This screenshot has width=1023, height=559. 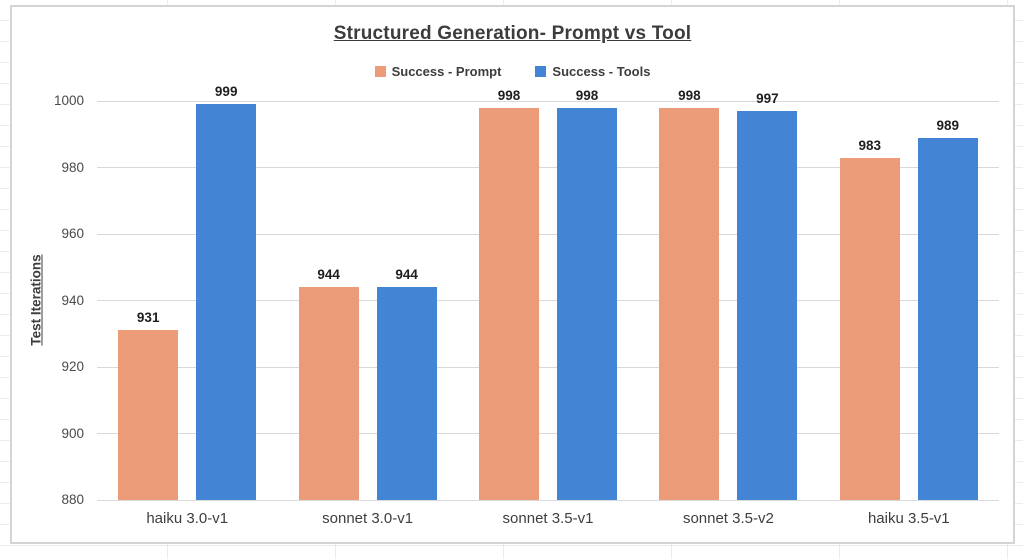 What do you see at coordinates (72, 499) in the screenshot?
I see `y-tick-label: 880` at bounding box center [72, 499].